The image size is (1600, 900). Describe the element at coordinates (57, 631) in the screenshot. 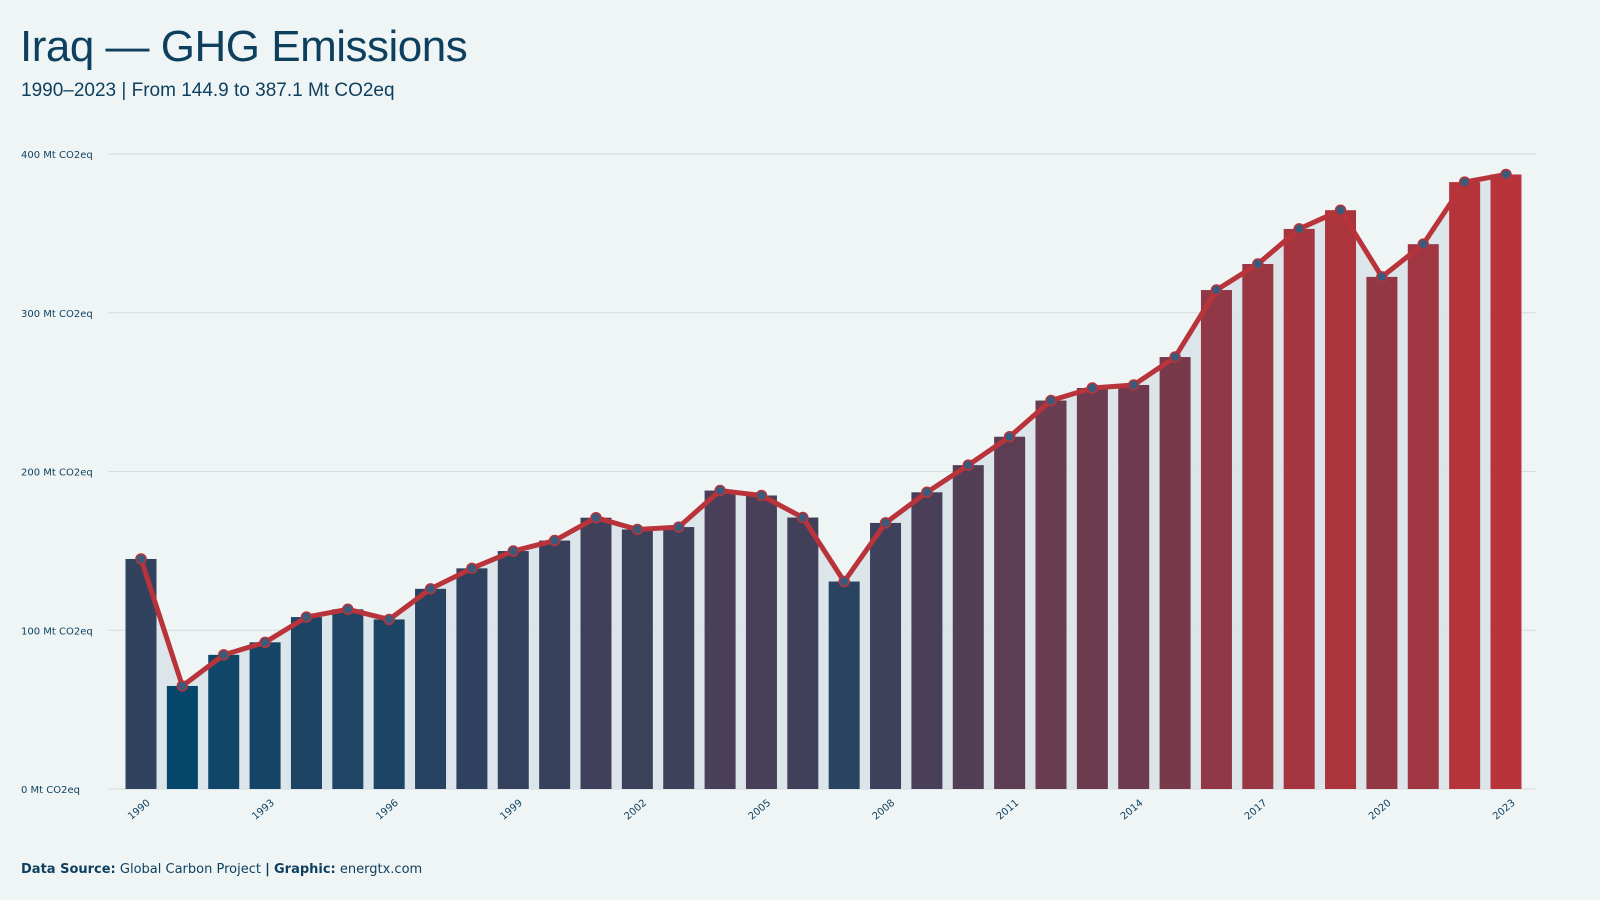

I see `y-tick-label: 100 Mt CO2eq` at that location.